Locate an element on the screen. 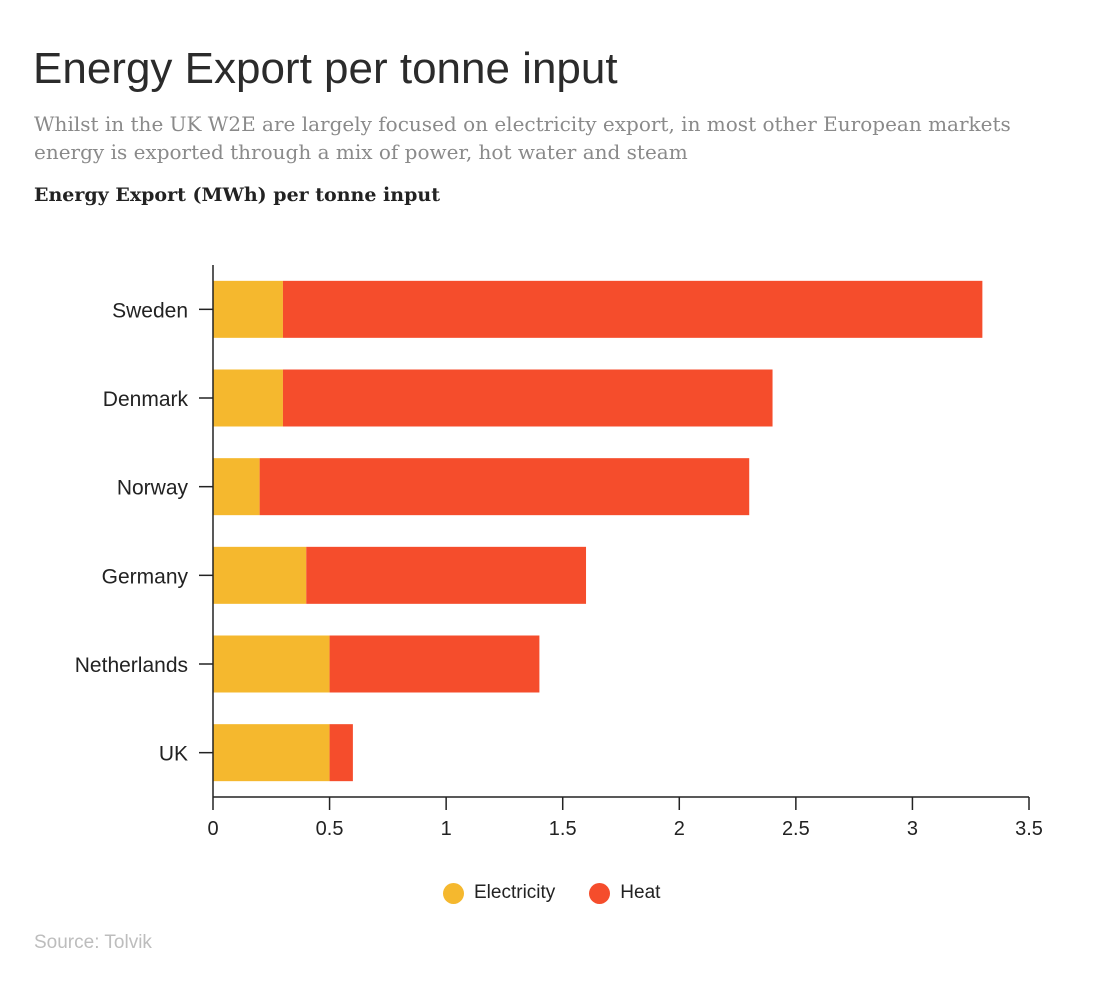 This screenshot has width=1104, height=991. chart-title: Energy Export per tonne input is located at coordinates (325, 68).